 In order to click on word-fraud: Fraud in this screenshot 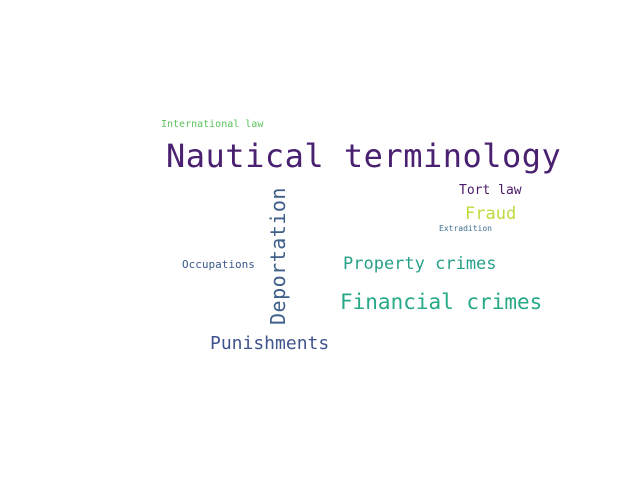, I will do `click(491, 214)`.